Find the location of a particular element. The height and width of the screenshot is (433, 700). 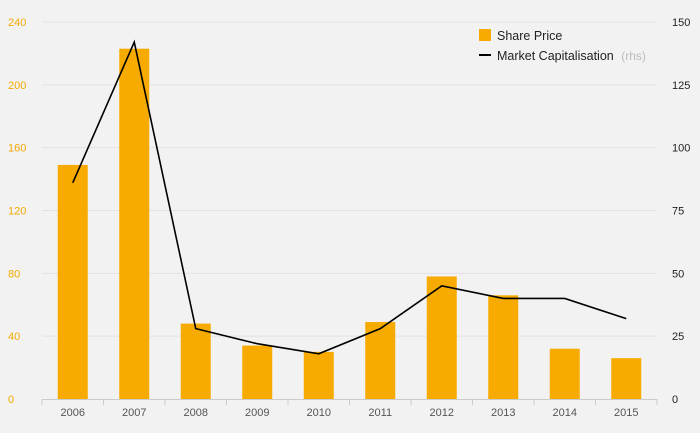

x-axis-tick-label: 2010 is located at coordinates (319, 413).